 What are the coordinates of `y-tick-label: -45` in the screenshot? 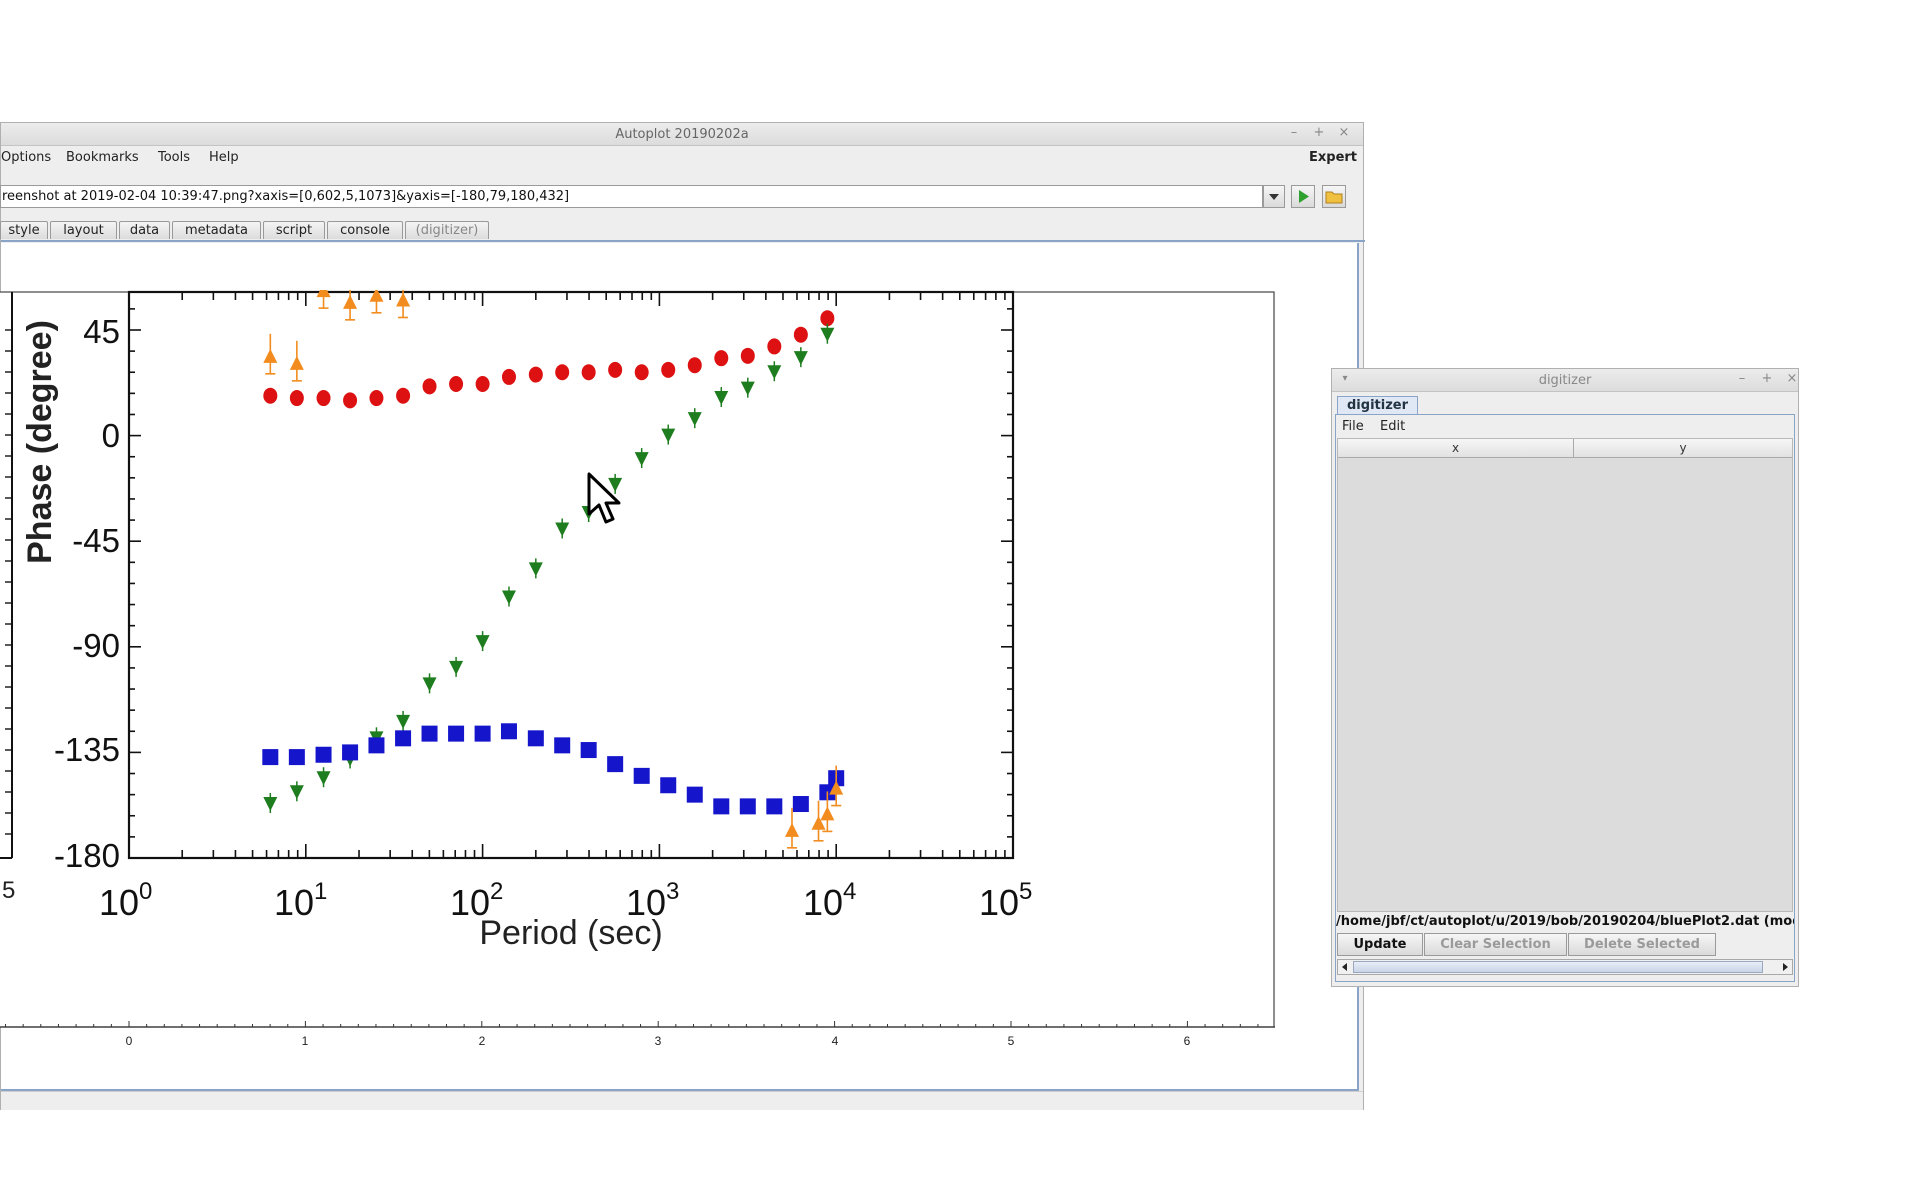 It's located at (96, 540).